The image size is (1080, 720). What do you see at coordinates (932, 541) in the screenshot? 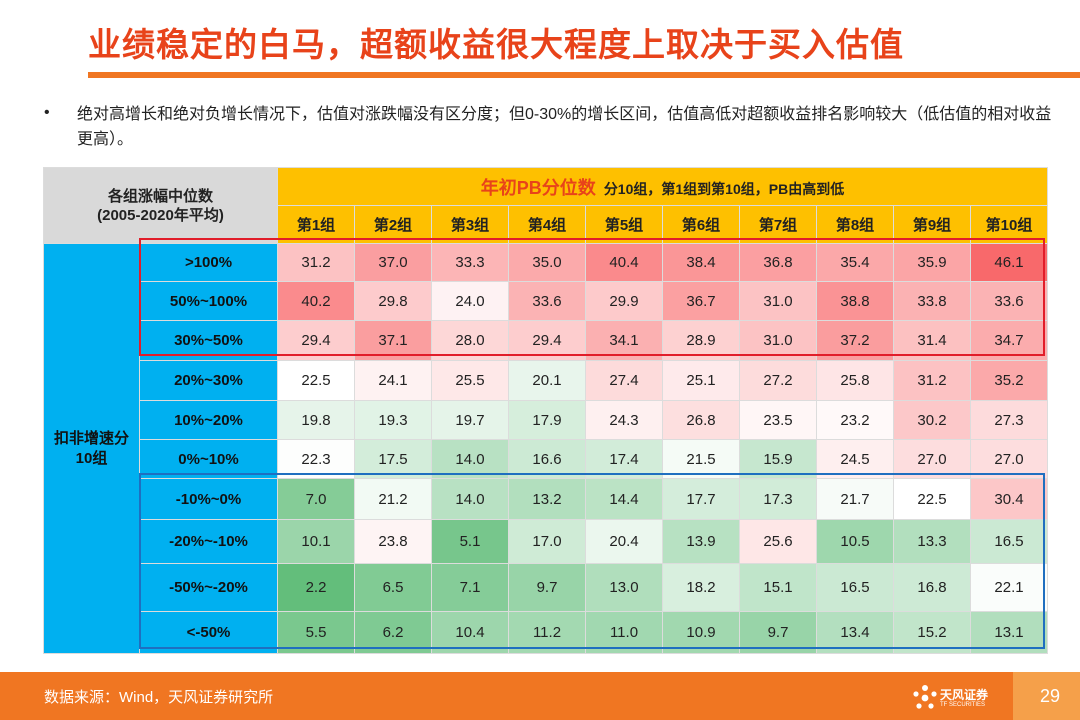
I see `table-cell: 13.3` at bounding box center [932, 541].